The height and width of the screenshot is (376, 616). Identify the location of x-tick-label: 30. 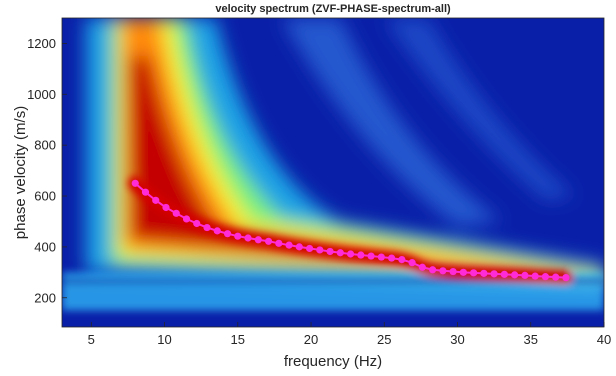
(457, 339).